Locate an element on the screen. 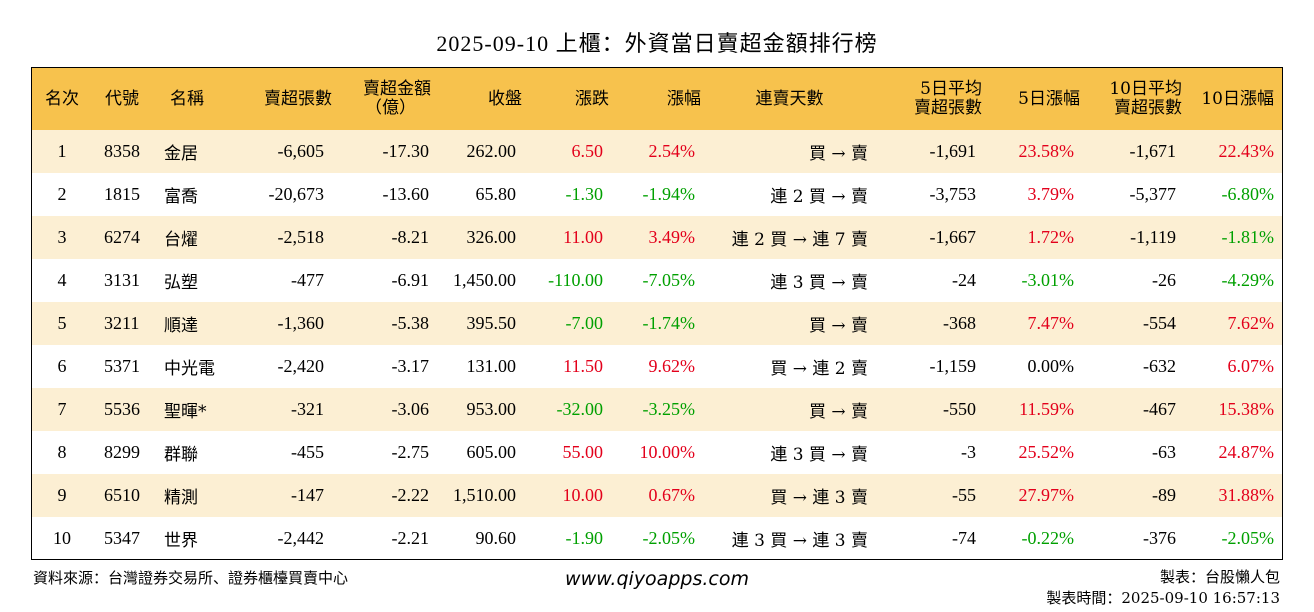 This screenshot has height=612, width=1314. cell-sell-amount: -8.21 is located at coordinates (410, 237).